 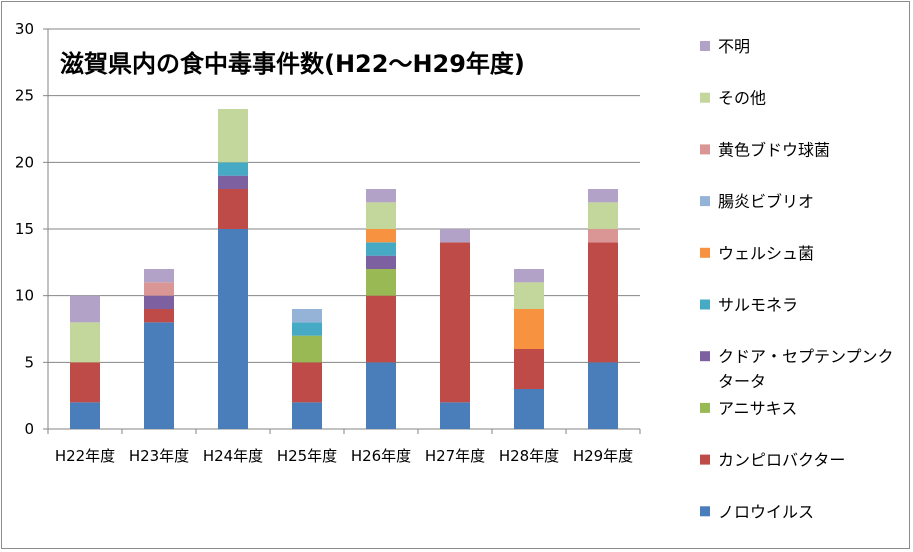 I want to click on x-tick-label: H23年度, so click(x=159, y=456).